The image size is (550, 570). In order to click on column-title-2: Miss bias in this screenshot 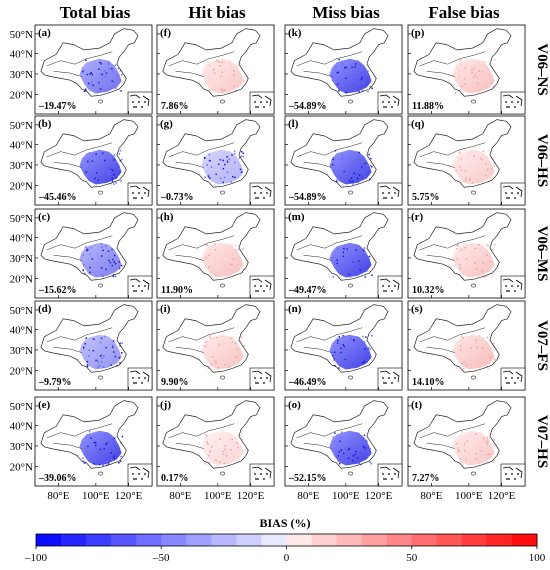, I will do `click(346, 12)`.